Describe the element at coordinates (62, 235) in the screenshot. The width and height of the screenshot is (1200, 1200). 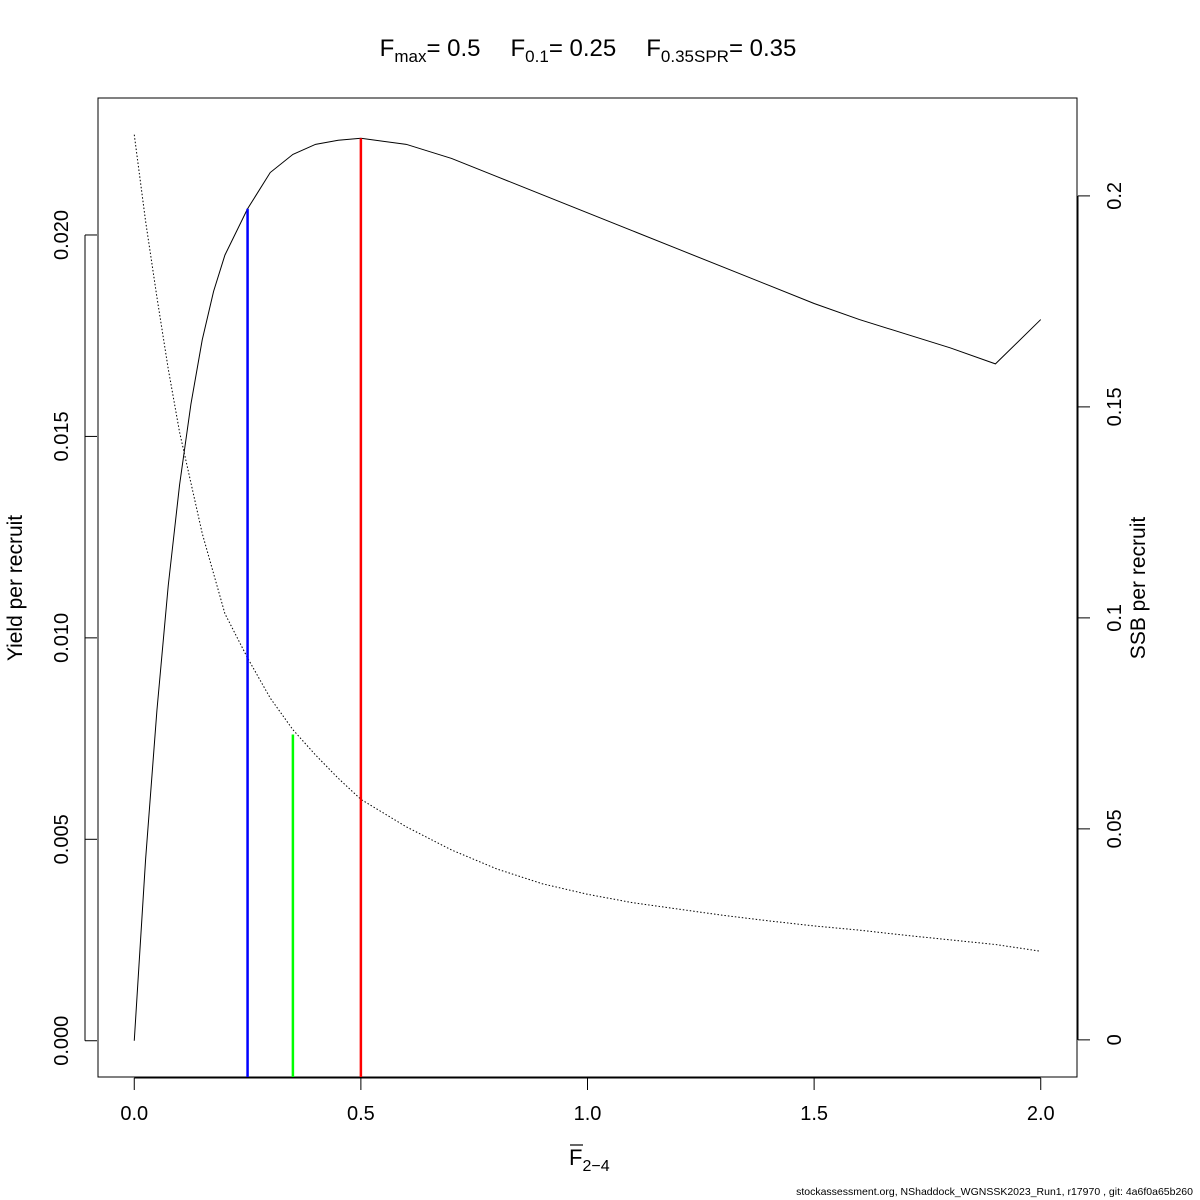
I see `y-tick-label: 0.020` at that location.